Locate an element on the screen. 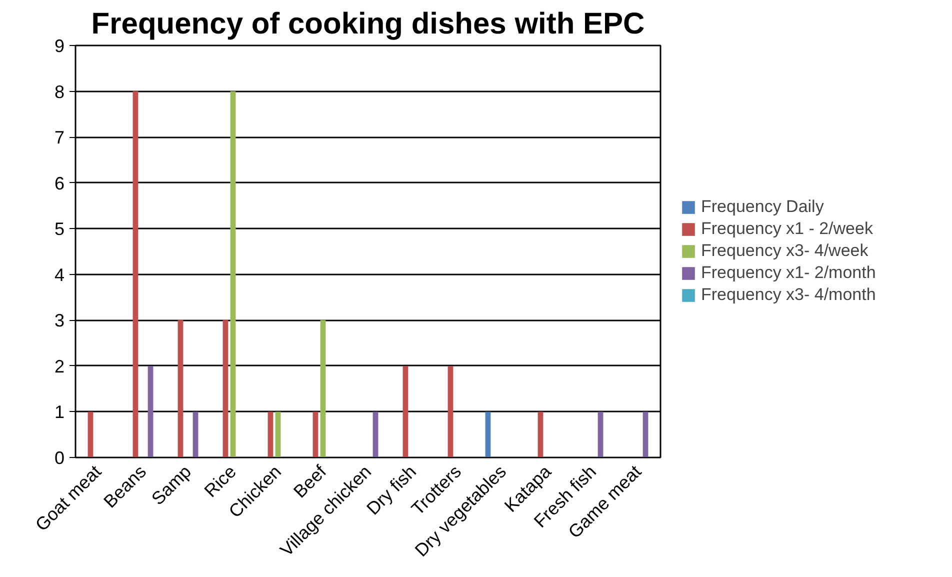  y-tick-label: 1 is located at coordinates (59, 412).